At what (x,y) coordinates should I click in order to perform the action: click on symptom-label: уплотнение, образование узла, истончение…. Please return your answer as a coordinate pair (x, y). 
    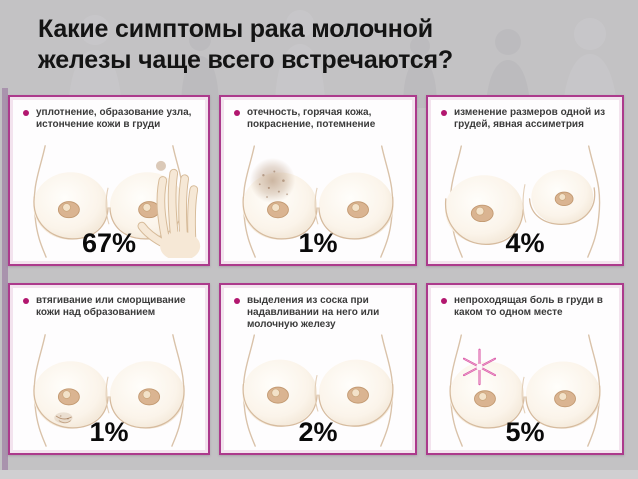
    Looking at the image, I should click on (114, 118).